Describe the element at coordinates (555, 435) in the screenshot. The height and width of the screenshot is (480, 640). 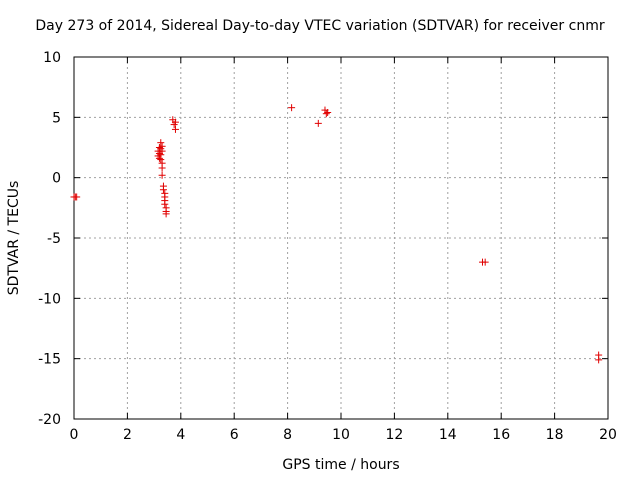
I see `x-tick-label: 18` at that location.